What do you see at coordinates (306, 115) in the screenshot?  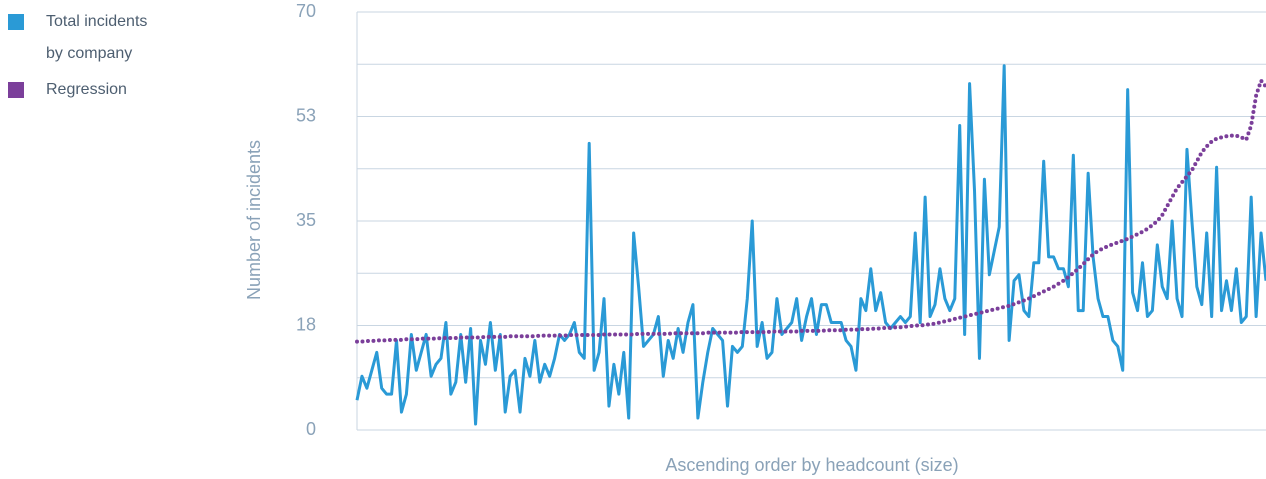 I see `y-tick-label: 53` at bounding box center [306, 115].